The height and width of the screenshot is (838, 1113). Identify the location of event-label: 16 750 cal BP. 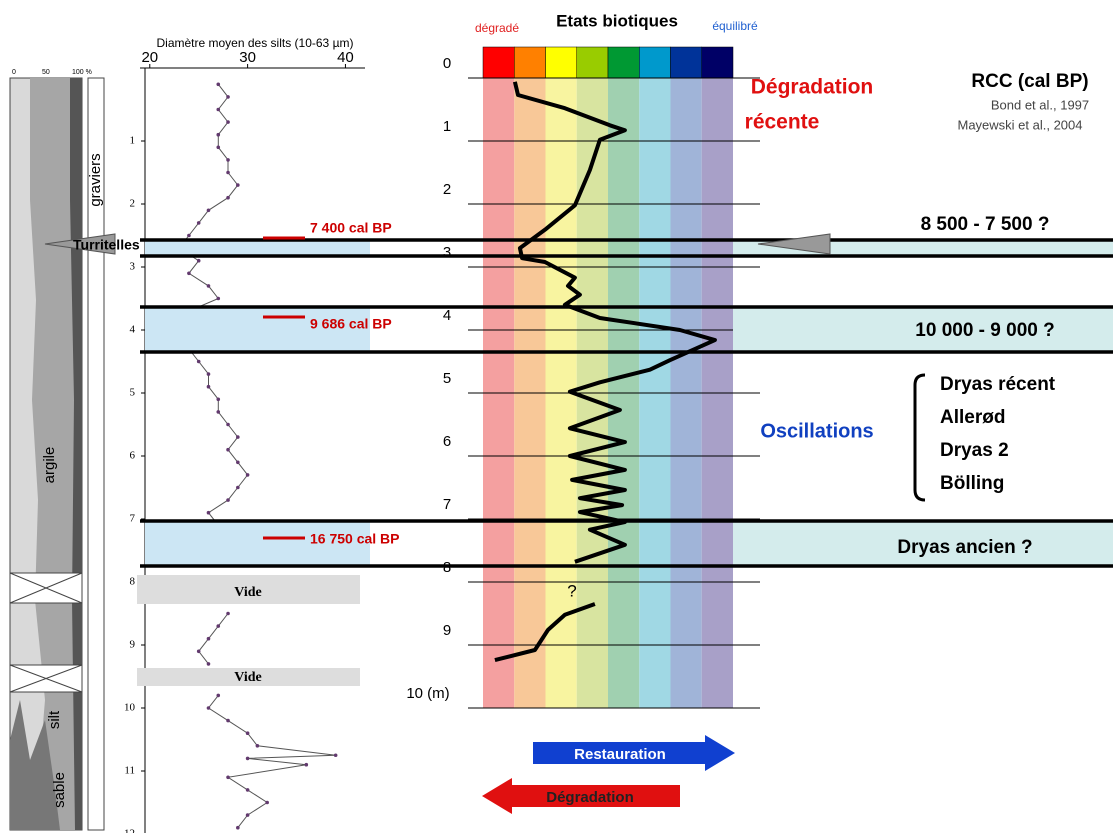
(355, 539).